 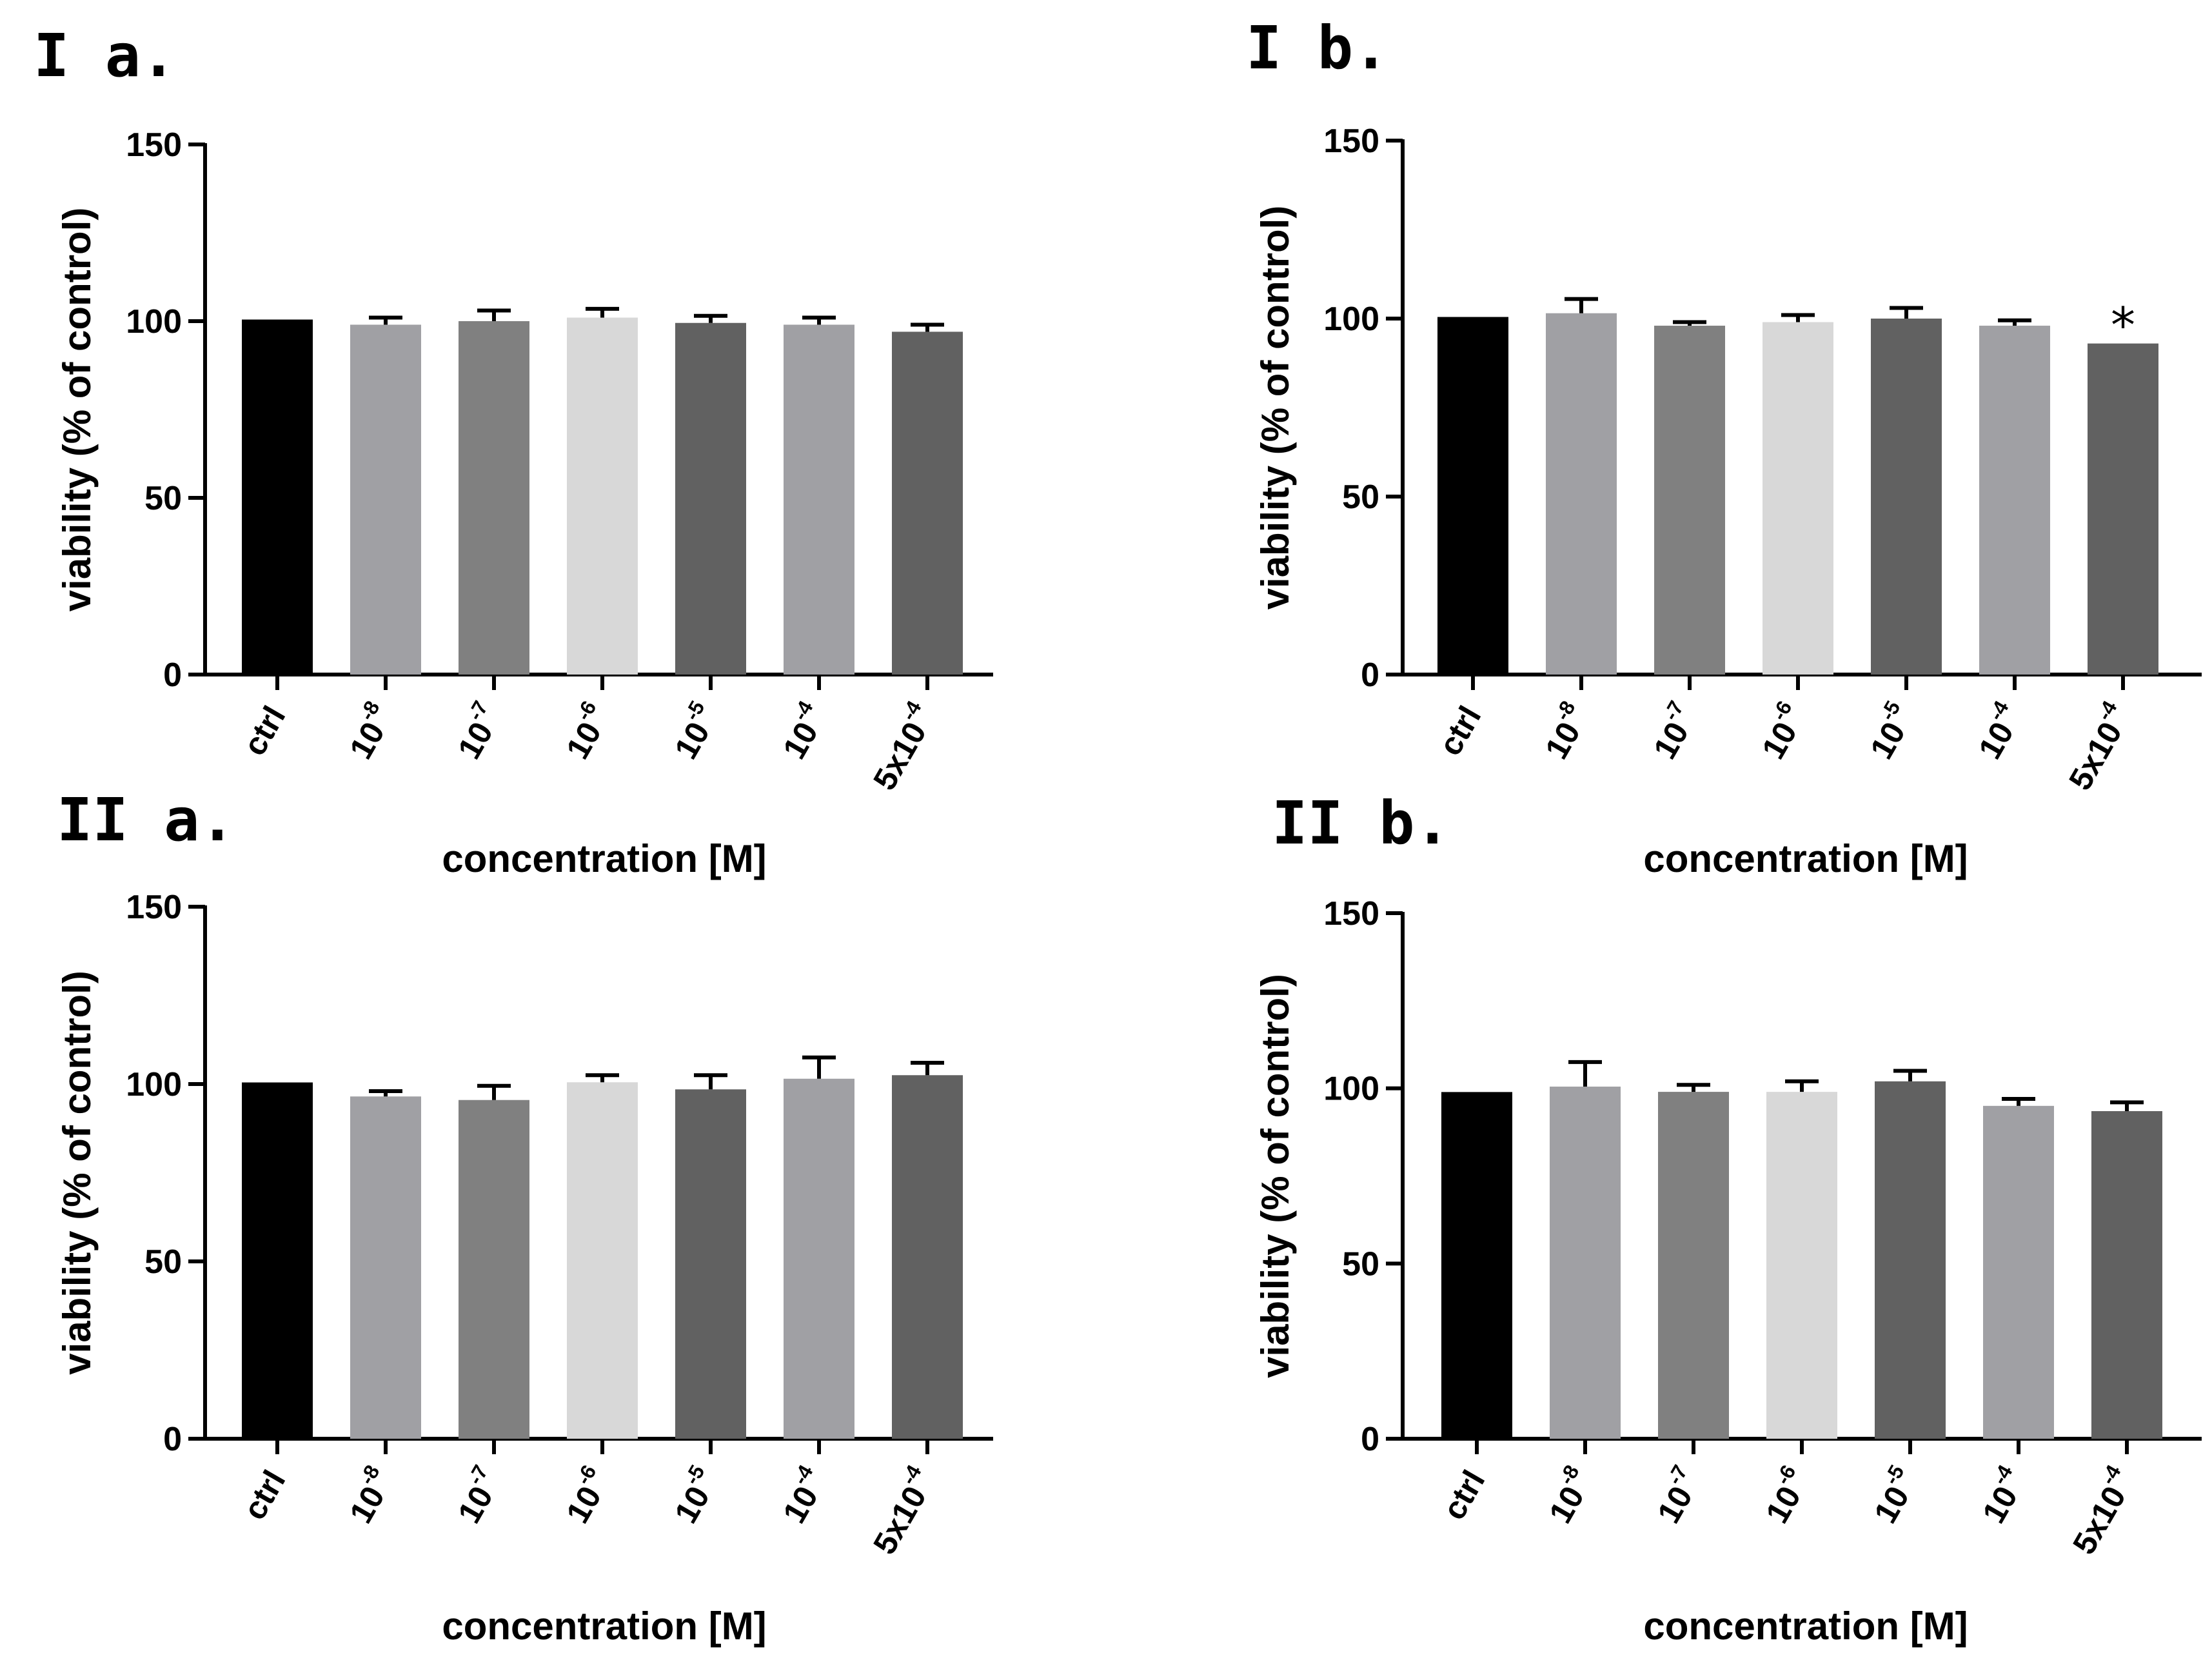 What do you see at coordinates (146, 819) in the screenshot?
I see `panel-label: II a.` at bounding box center [146, 819].